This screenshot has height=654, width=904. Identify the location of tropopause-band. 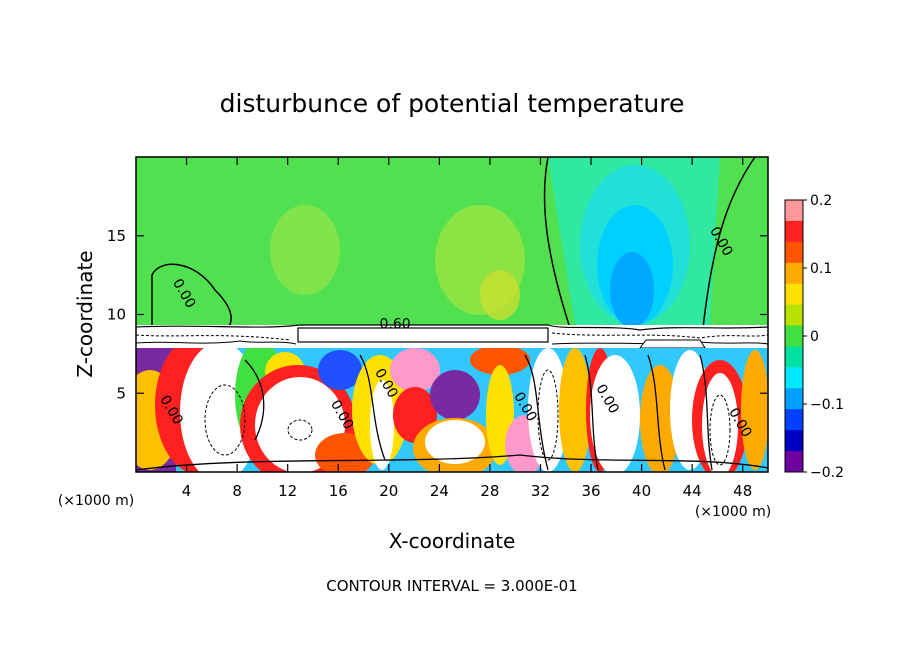
(452, 336).